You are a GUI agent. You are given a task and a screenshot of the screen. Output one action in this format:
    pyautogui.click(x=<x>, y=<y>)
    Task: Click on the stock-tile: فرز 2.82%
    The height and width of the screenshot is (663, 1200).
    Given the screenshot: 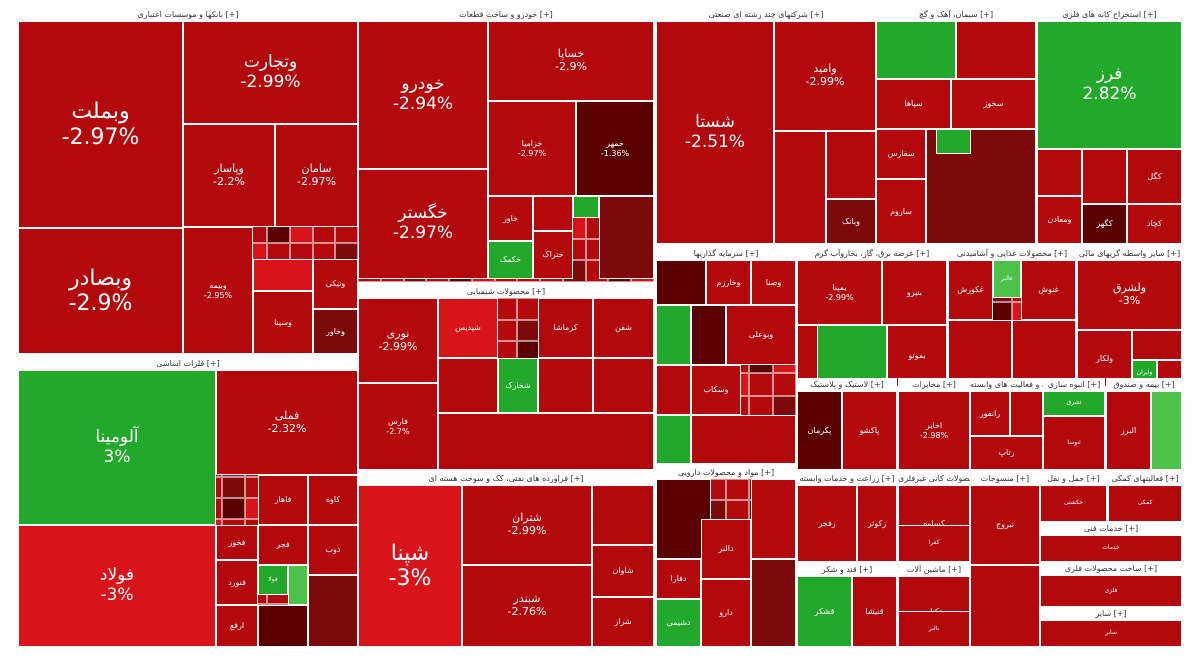 What is the action you would take?
    pyautogui.click(x=1109, y=85)
    